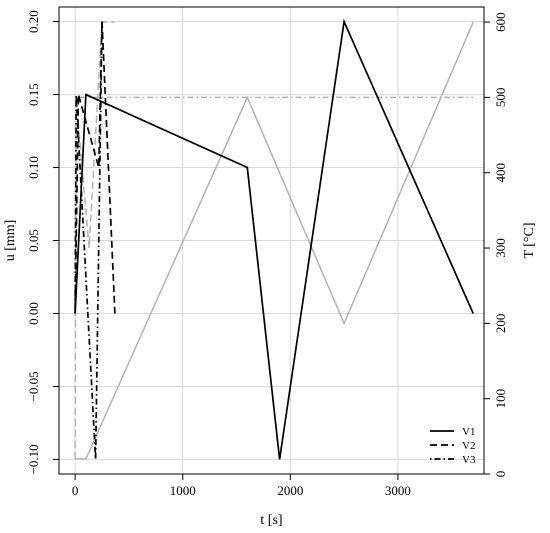 The height and width of the screenshot is (533, 550). Describe the element at coordinates (33, 167) in the screenshot. I see `y-left-tick-label: 0.10` at that location.